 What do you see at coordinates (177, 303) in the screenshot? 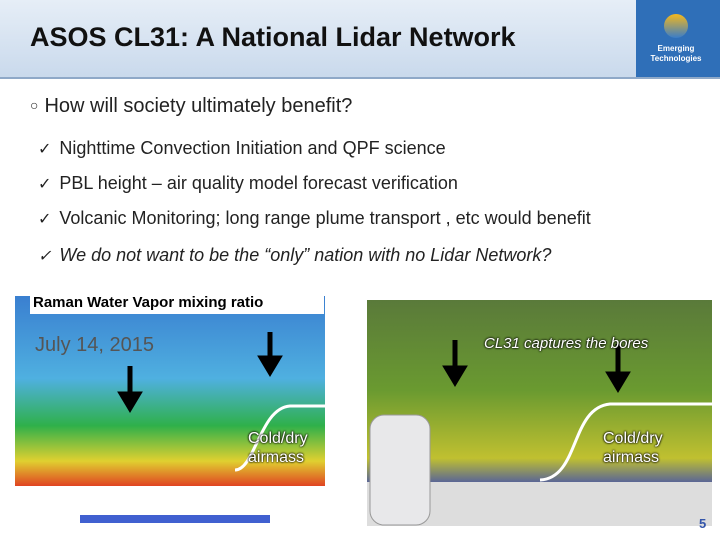
I see `figure-caption: Raman Water Vapor mixing ratio` at bounding box center [177, 303].